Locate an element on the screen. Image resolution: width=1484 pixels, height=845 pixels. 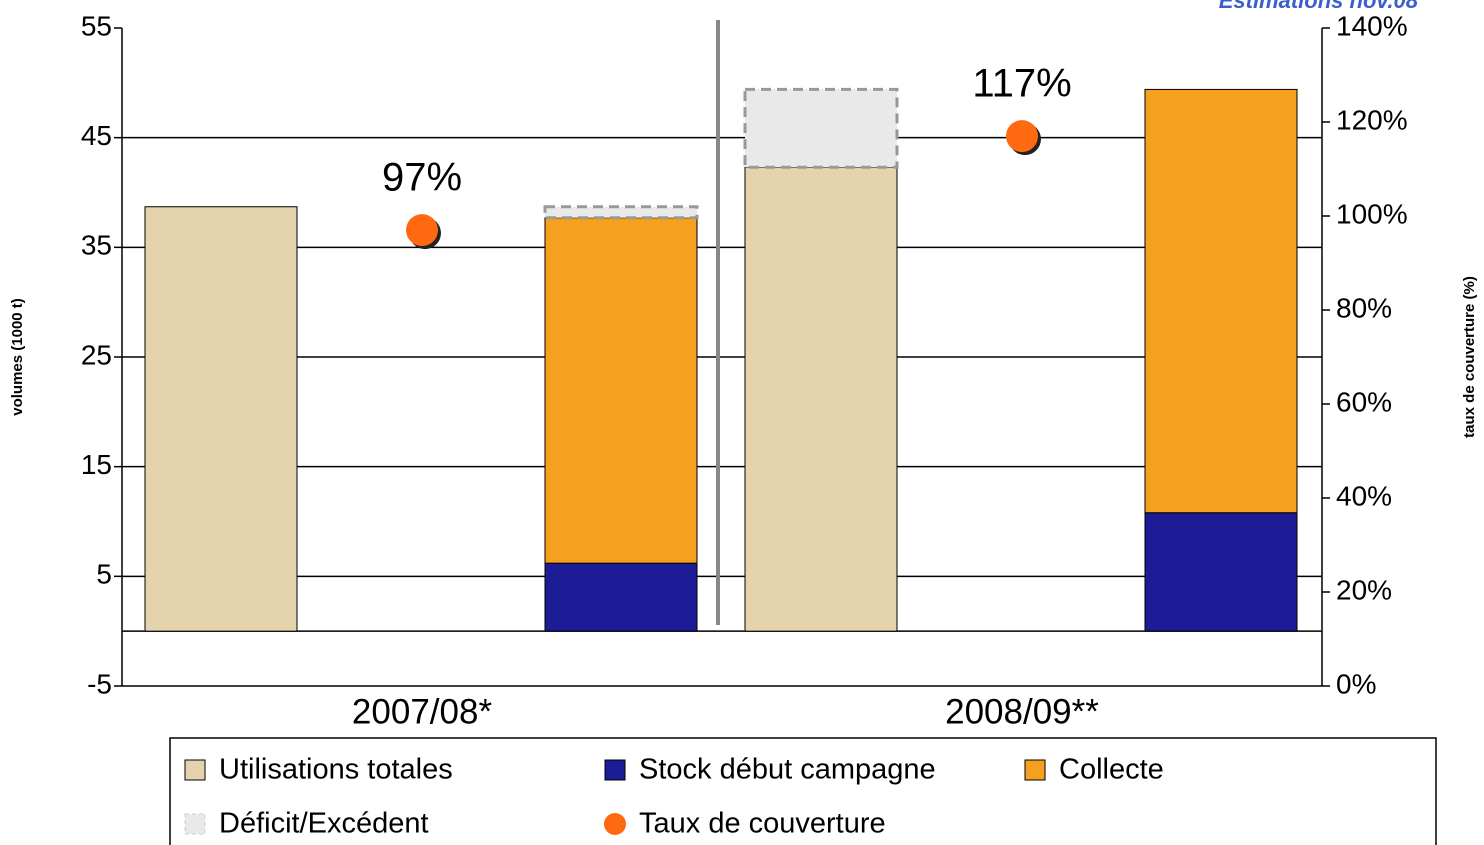
y-tick-label: 5 is located at coordinates (104, 574).